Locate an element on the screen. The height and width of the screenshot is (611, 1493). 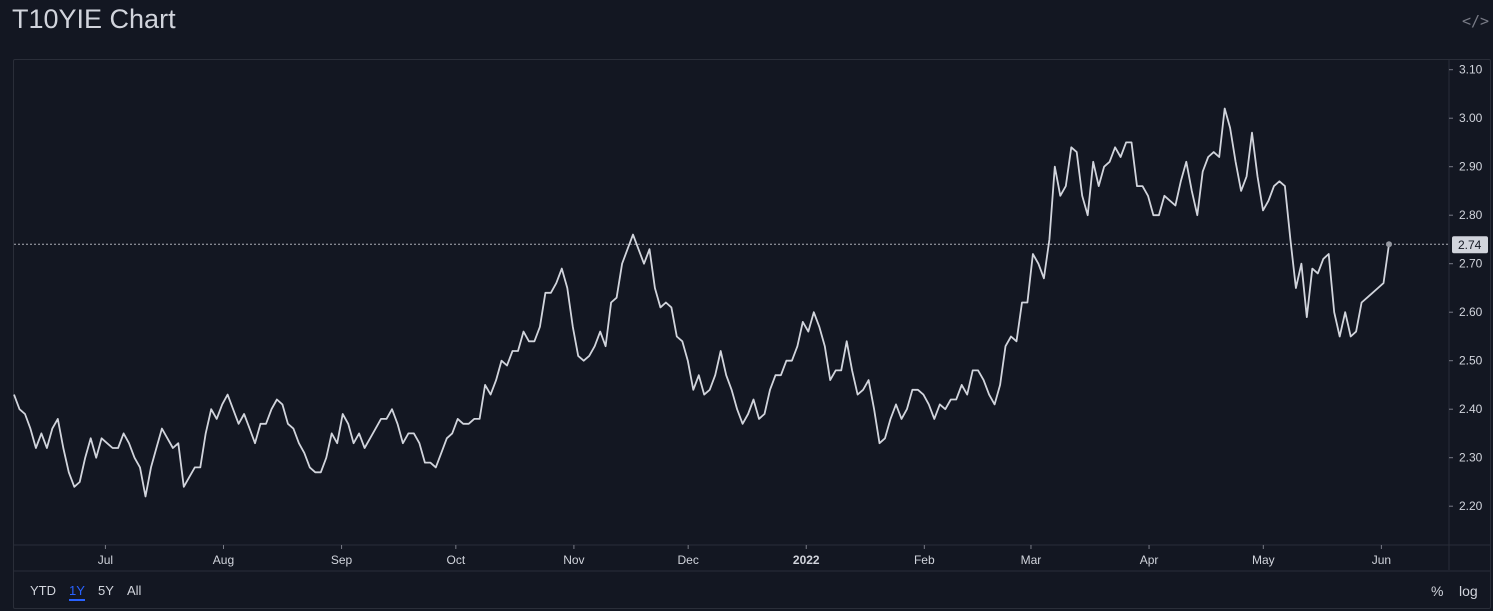
code-icon: </> is located at coordinates (1476, 21).